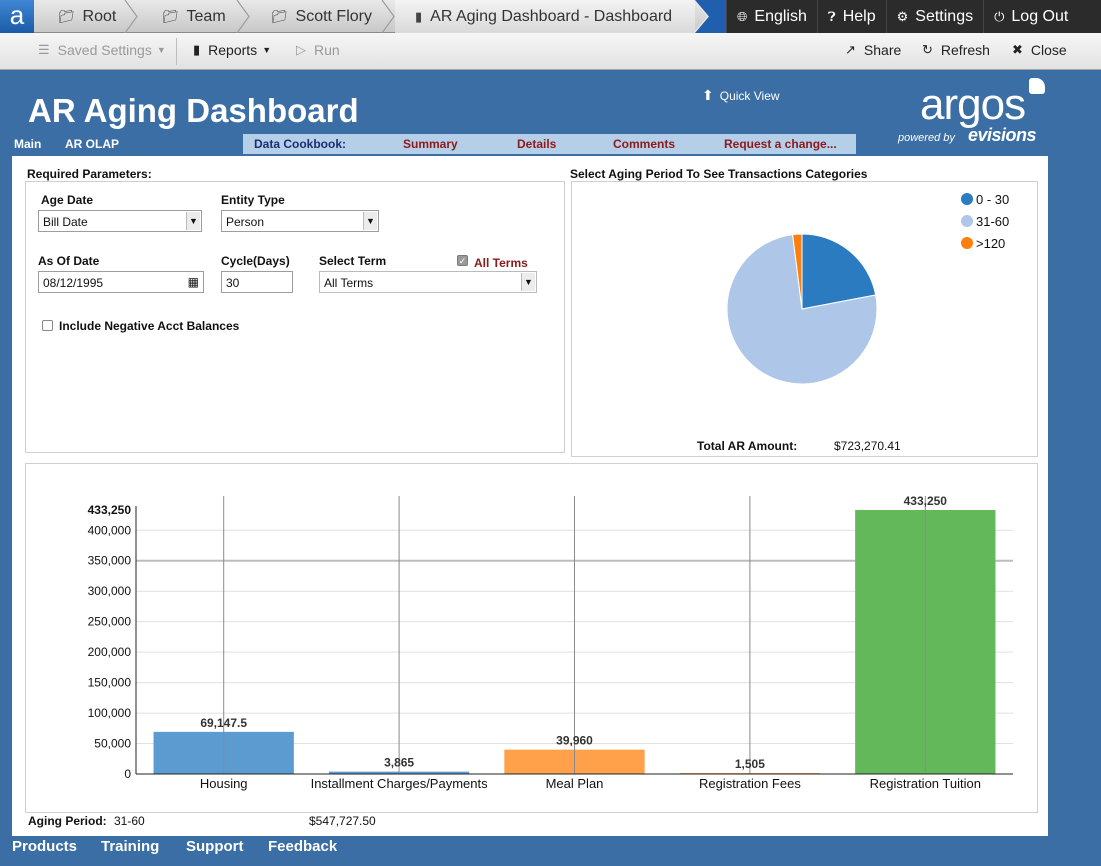  I want to click on breadcrumb-end-arrow, so click(710, 17).